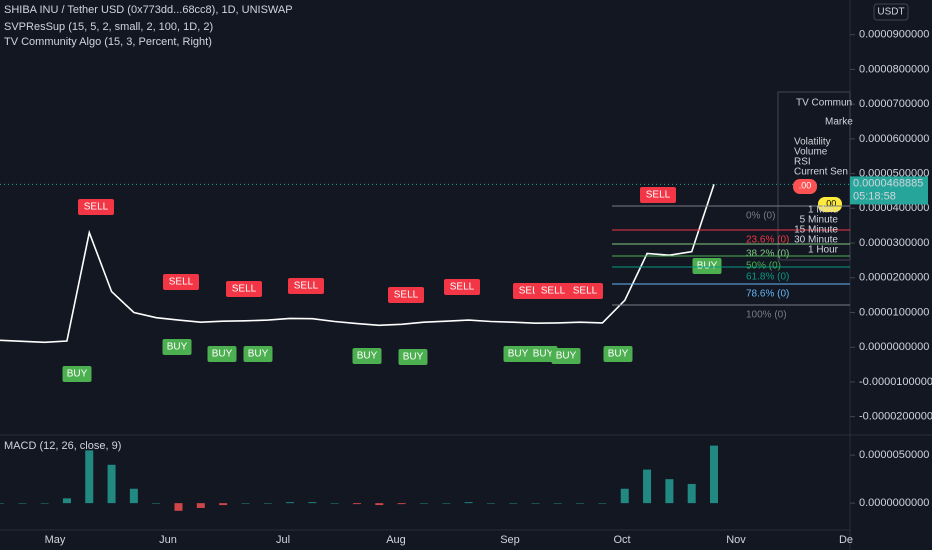  I want to click on price-countdown: 05:18:58, so click(874, 196).